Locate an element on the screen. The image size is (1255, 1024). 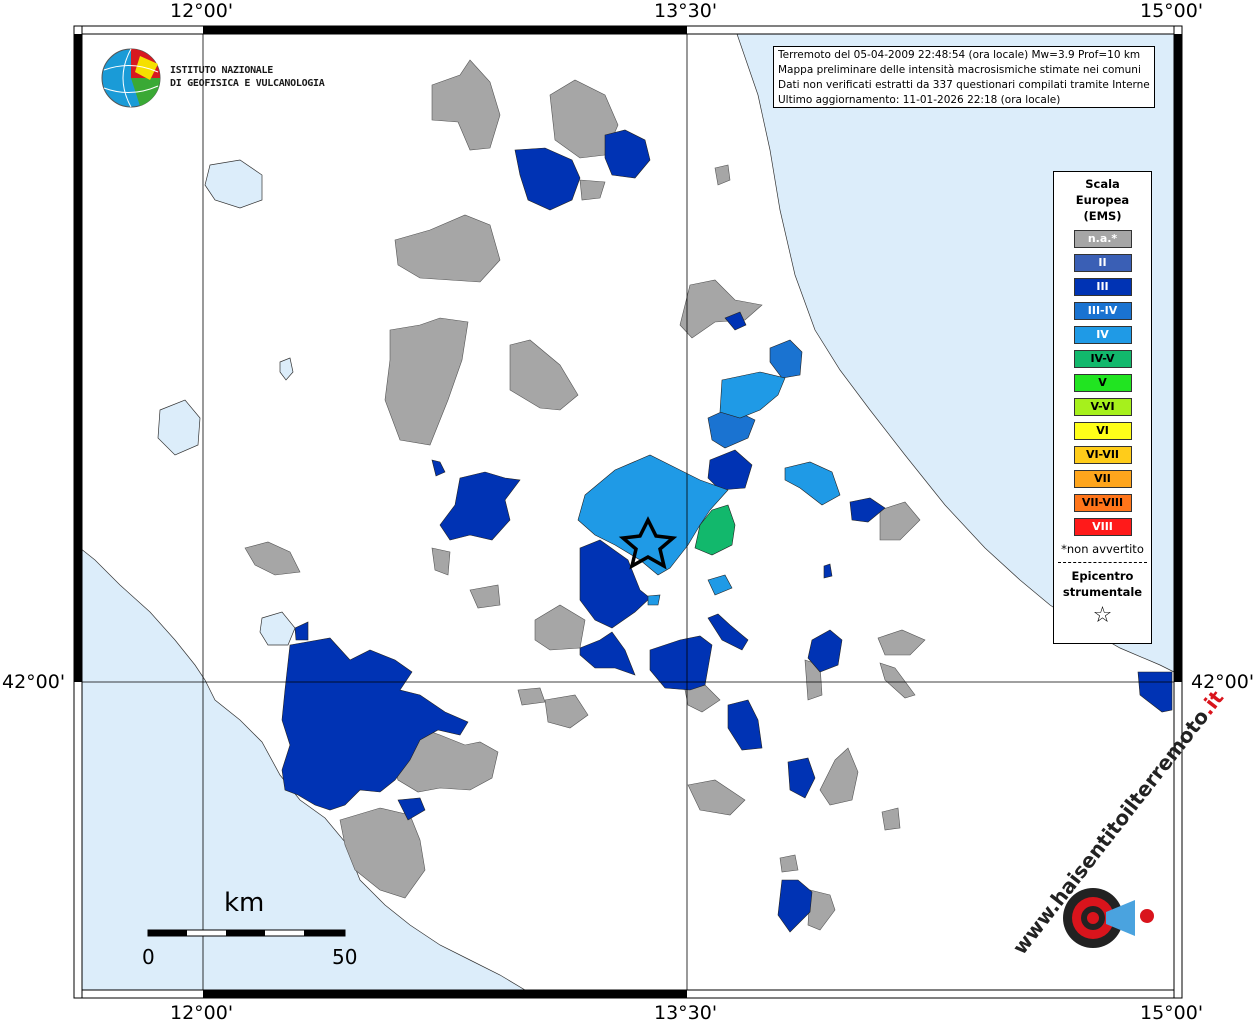
bottom-lon-label-1: 12°00' is located at coordinates (202, 1013).